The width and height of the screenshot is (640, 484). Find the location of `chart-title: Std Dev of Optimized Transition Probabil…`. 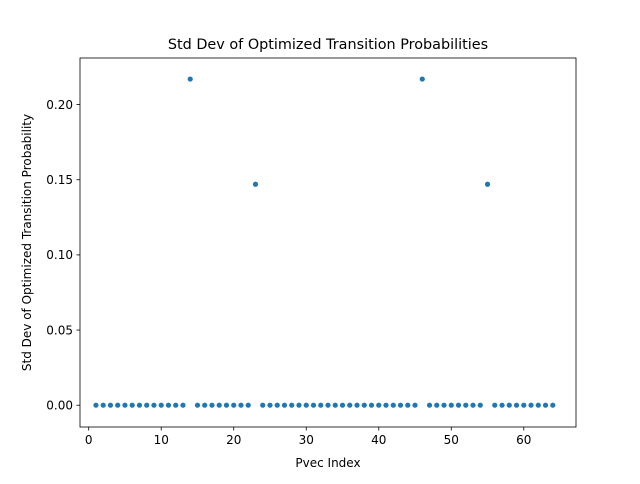

chart-title: Std Dev of Optimized Transition Probabil… is located at coordinates (328, 45).